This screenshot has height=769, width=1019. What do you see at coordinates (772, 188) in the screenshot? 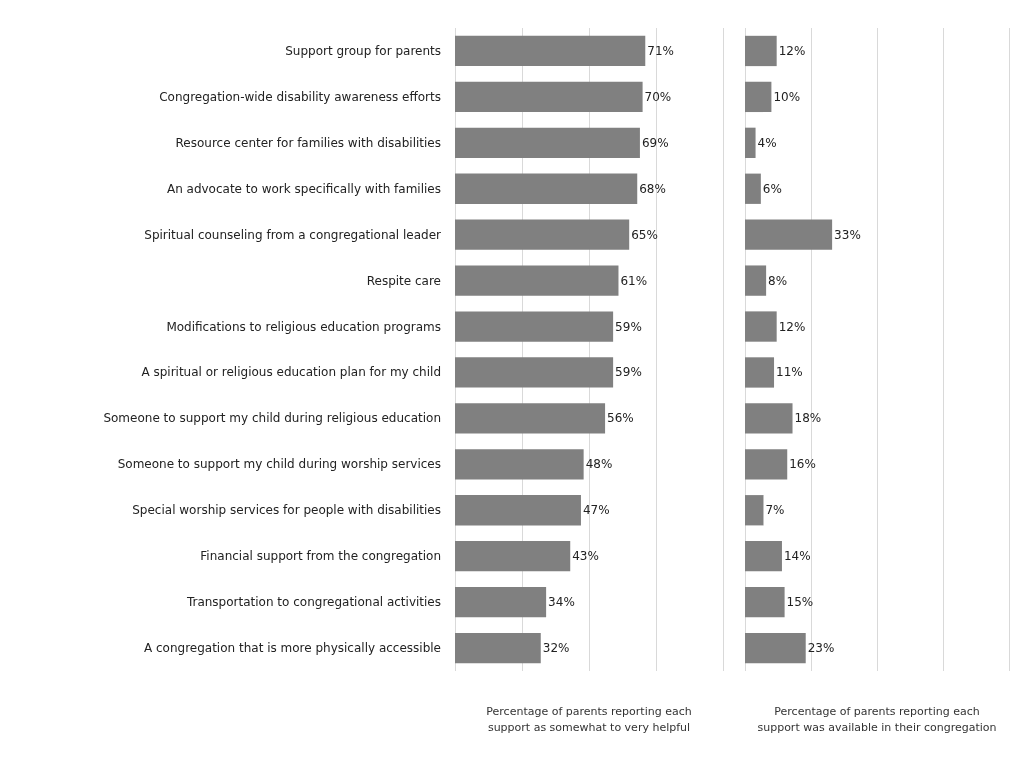
I see `data-label: 6%` at bounding box center [772, 188].